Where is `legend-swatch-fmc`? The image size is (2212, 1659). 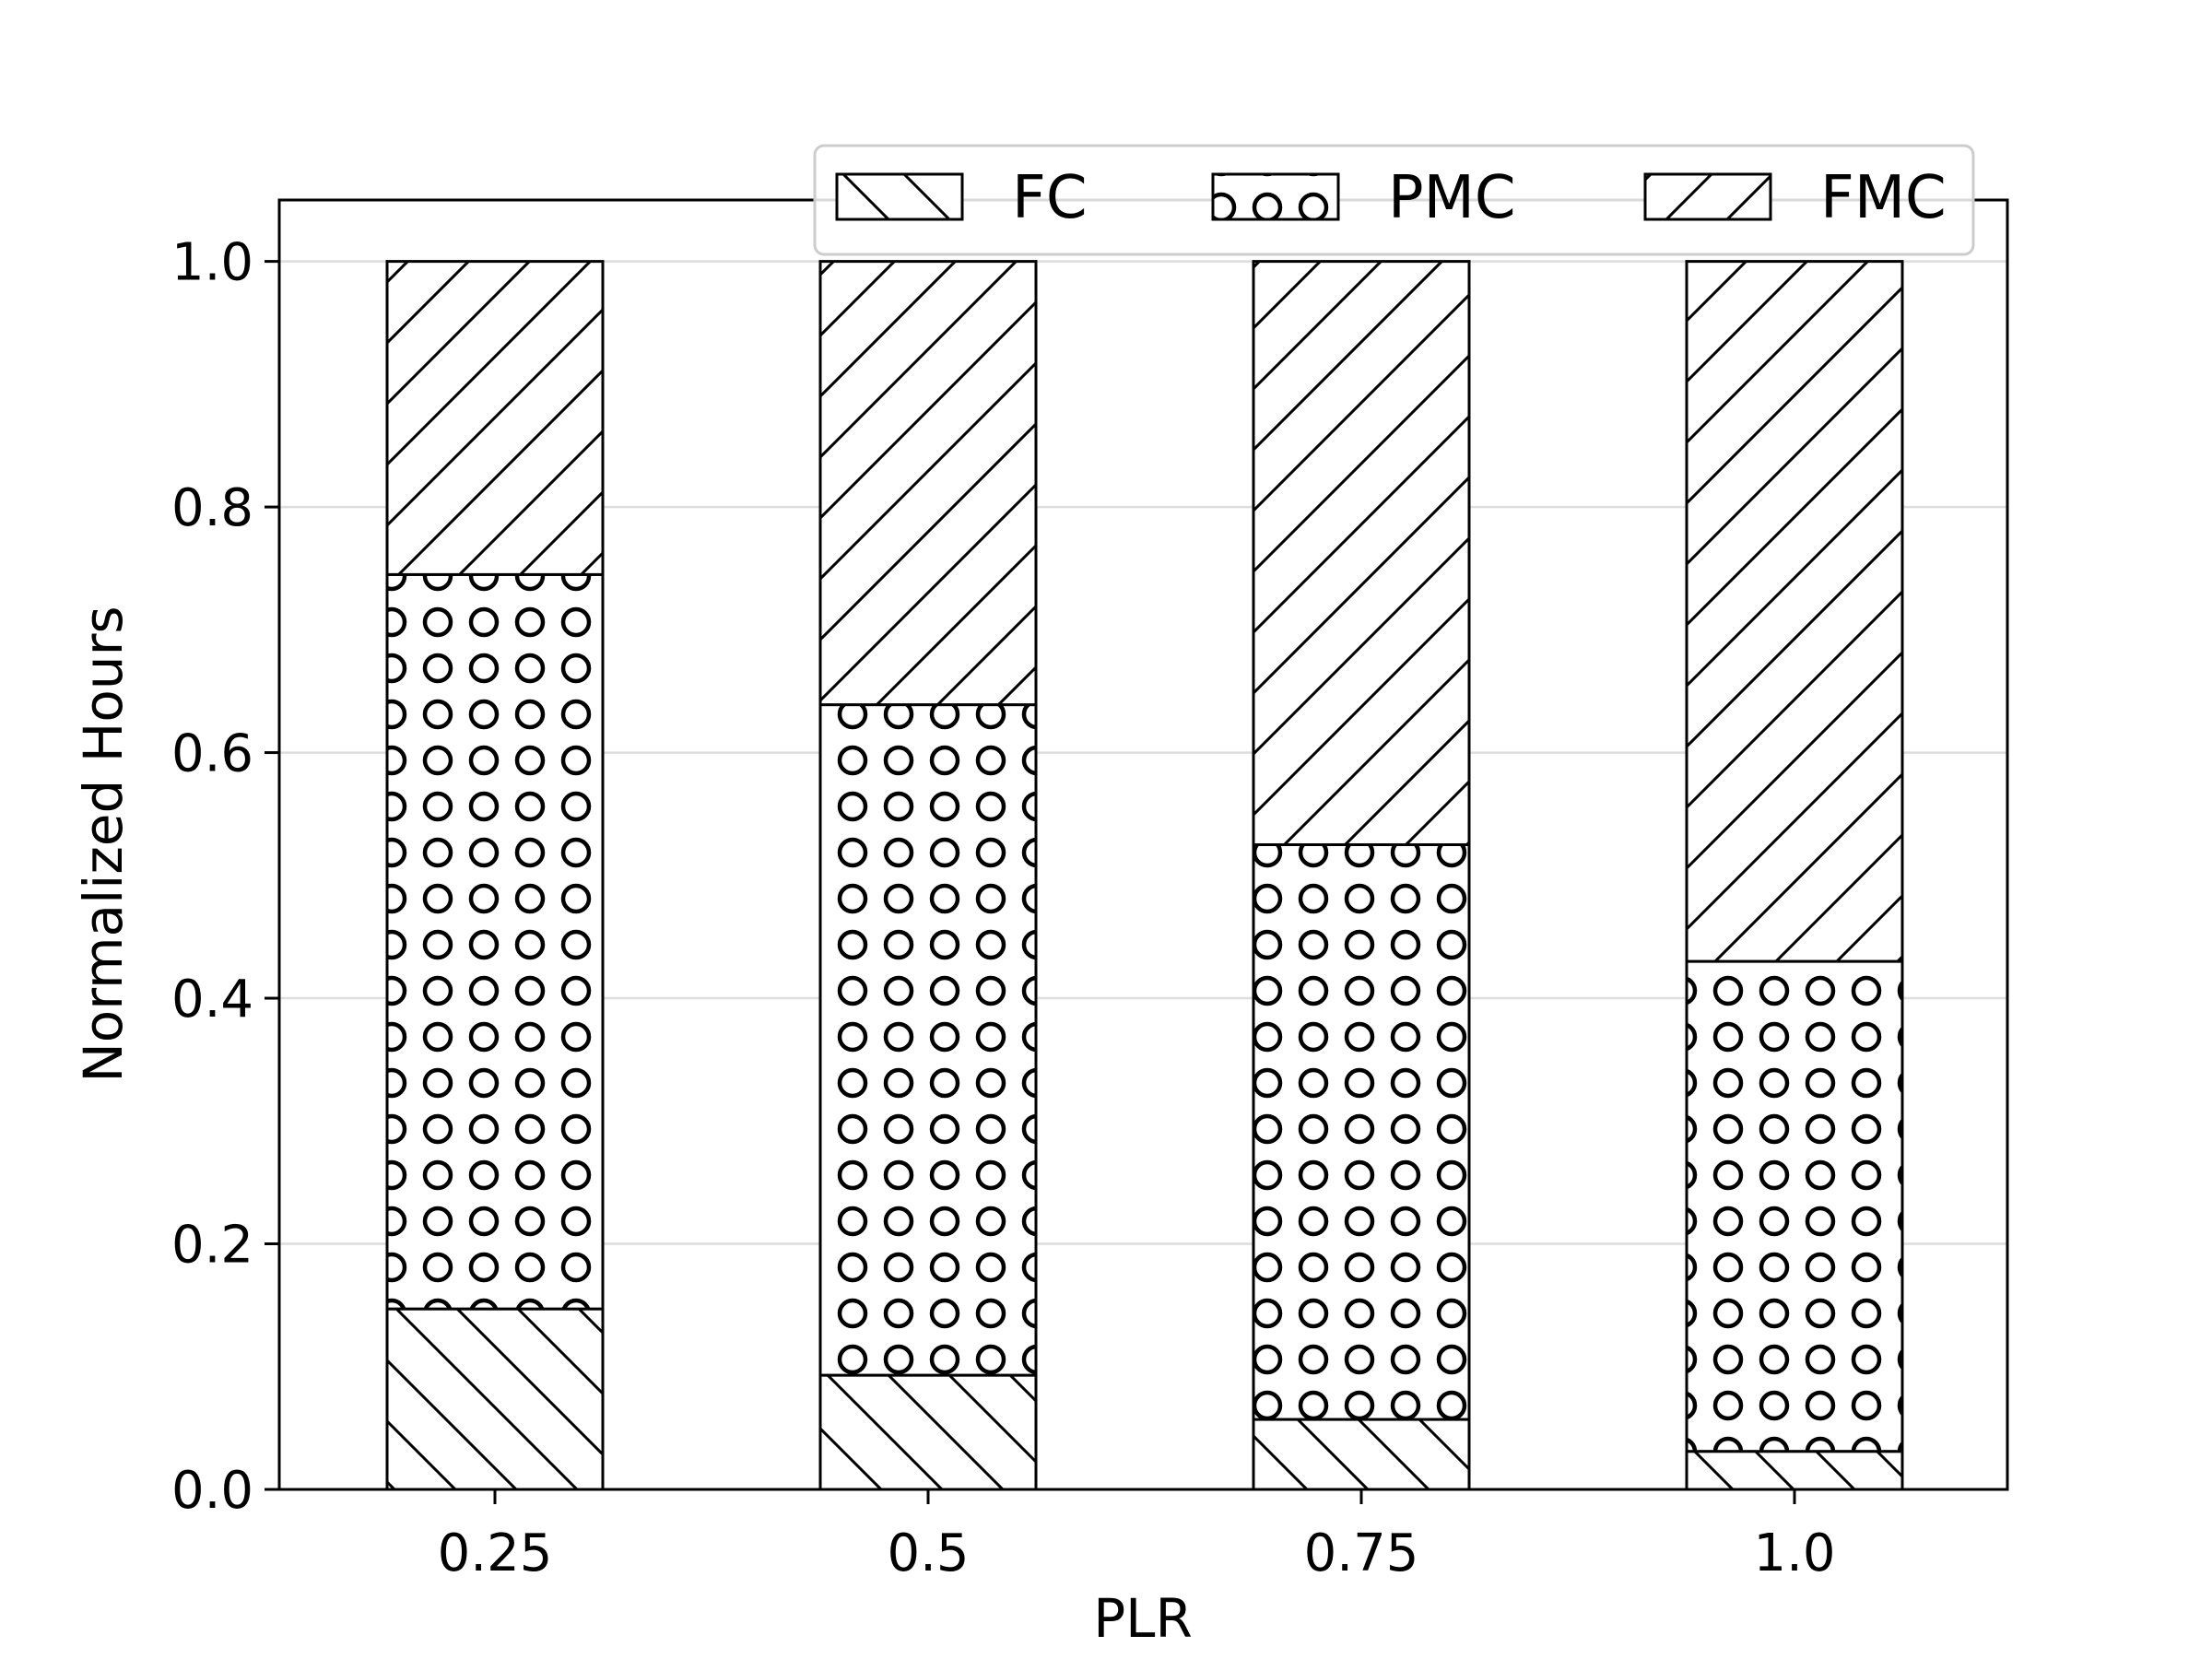
legend-swatch-fmc is located at coordinates (1707, 196).